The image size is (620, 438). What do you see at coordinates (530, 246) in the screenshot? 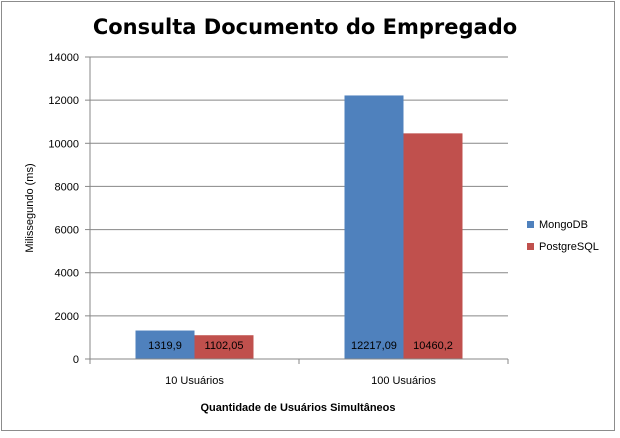
I see `legend-swatch-postgresql` at bounding box center [530, 246].